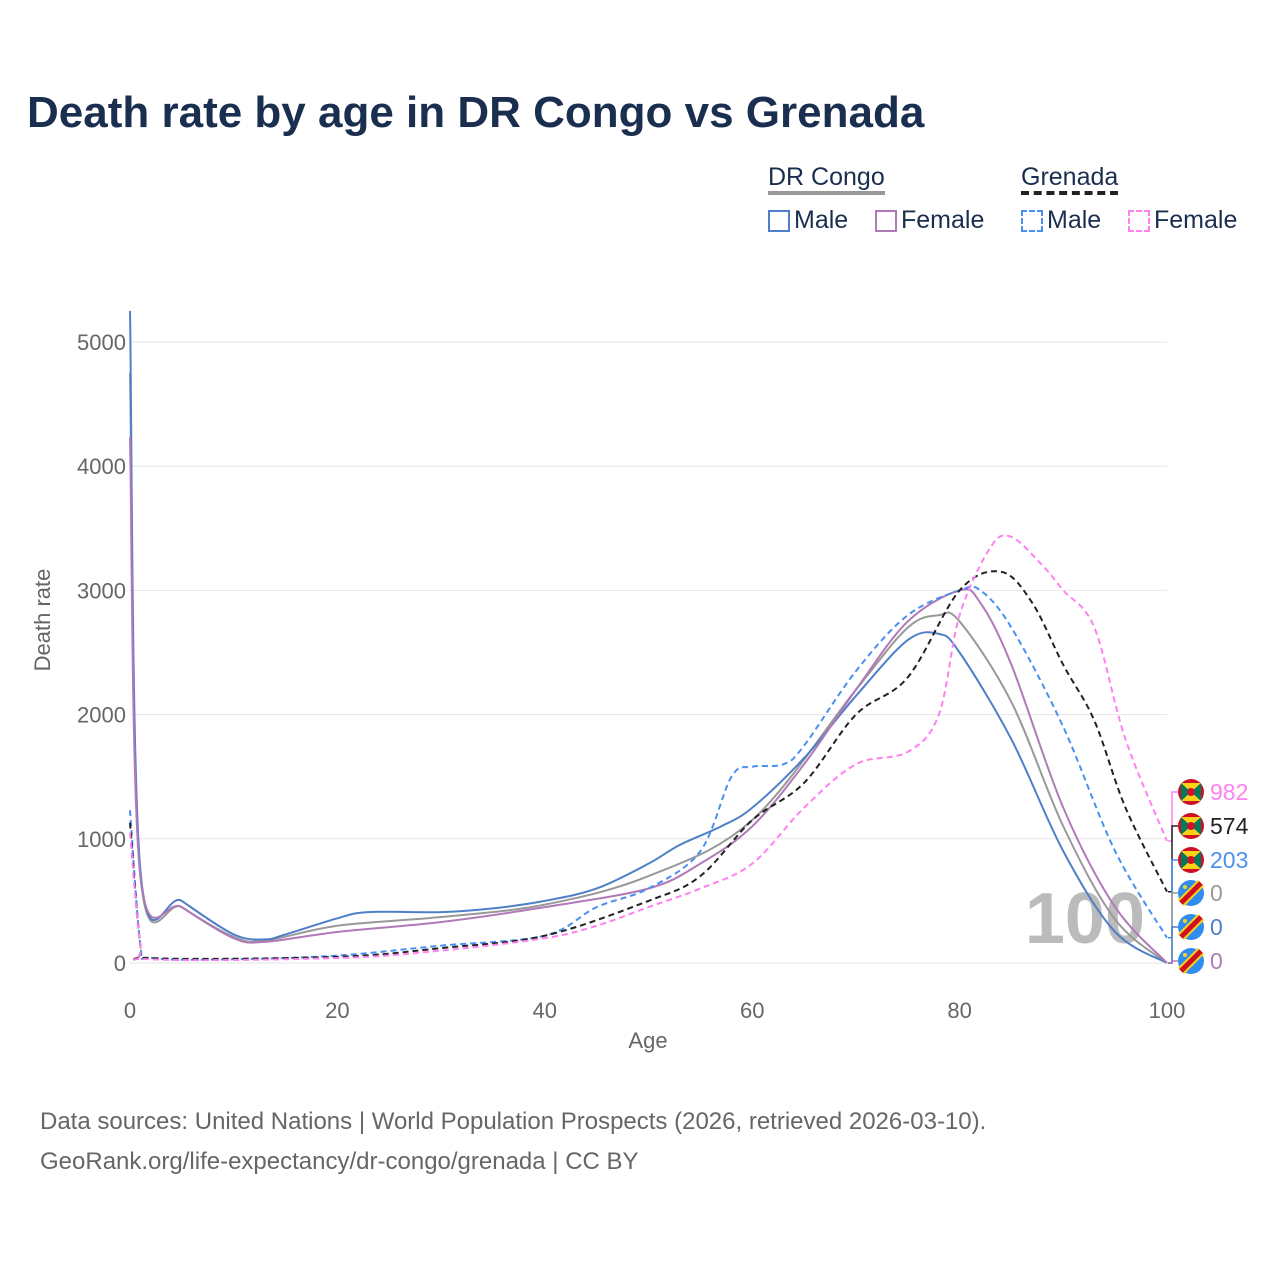 The image size is (1280, 1280). Describe the element at coordinates (42, 620) in the screenshot. I see `y-axis-label: Death rate` at that location.